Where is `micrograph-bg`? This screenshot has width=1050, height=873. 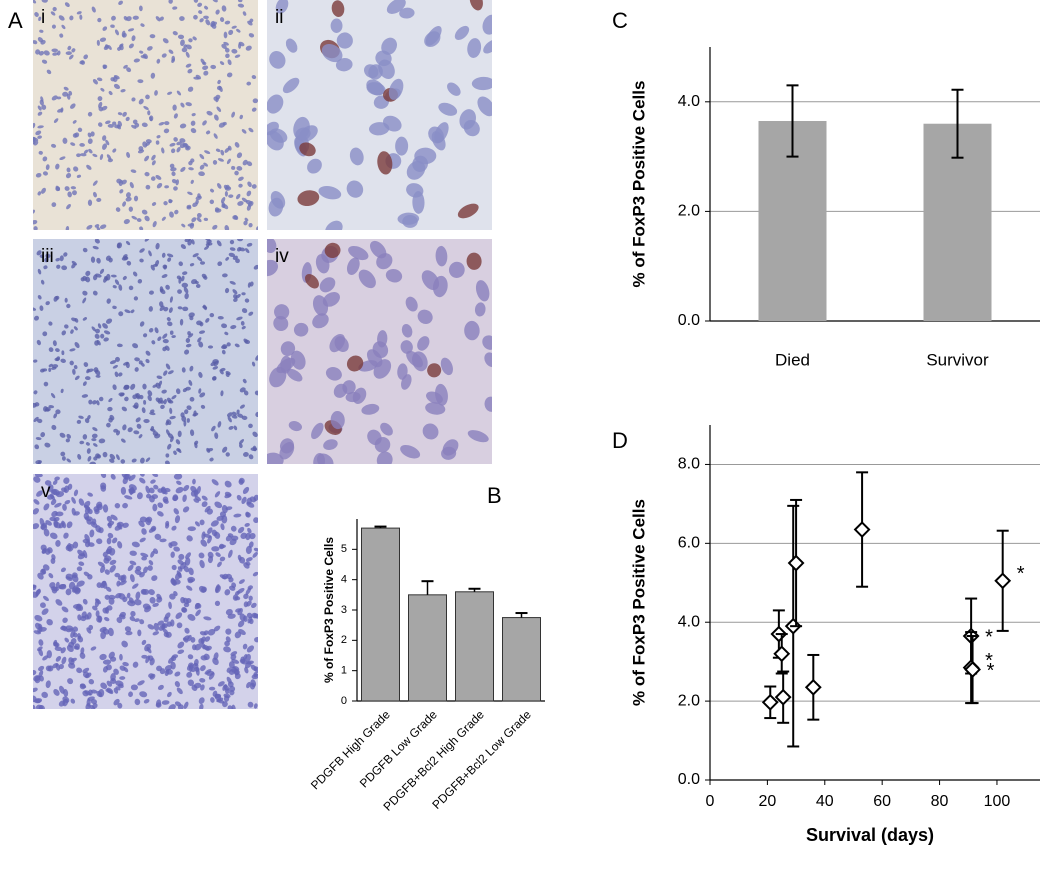 micrograph-bg is located at coordinates (145, 115).